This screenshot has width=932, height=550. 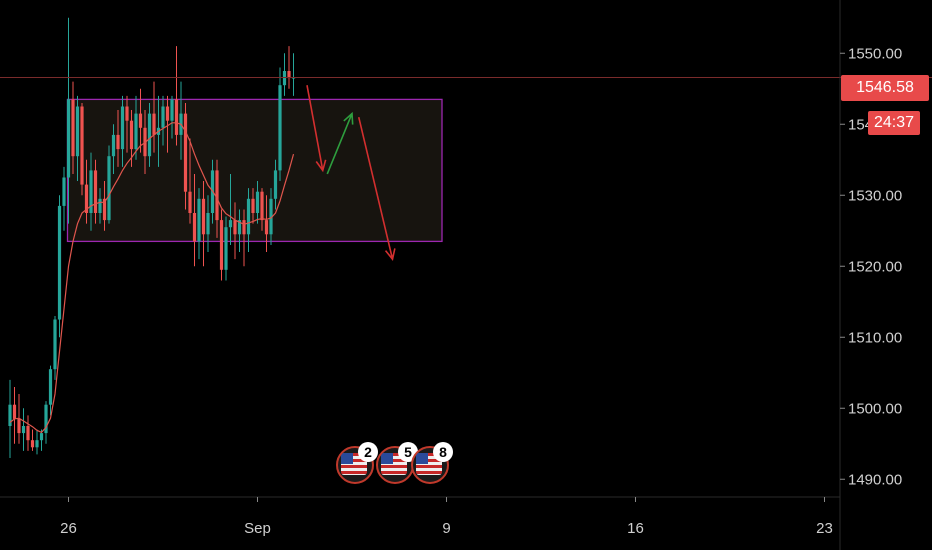 What do you see at coordinates (875, 195) in the screenshot?
I see `y-tick-label: 1530.00` at bounding box center [875, 195].